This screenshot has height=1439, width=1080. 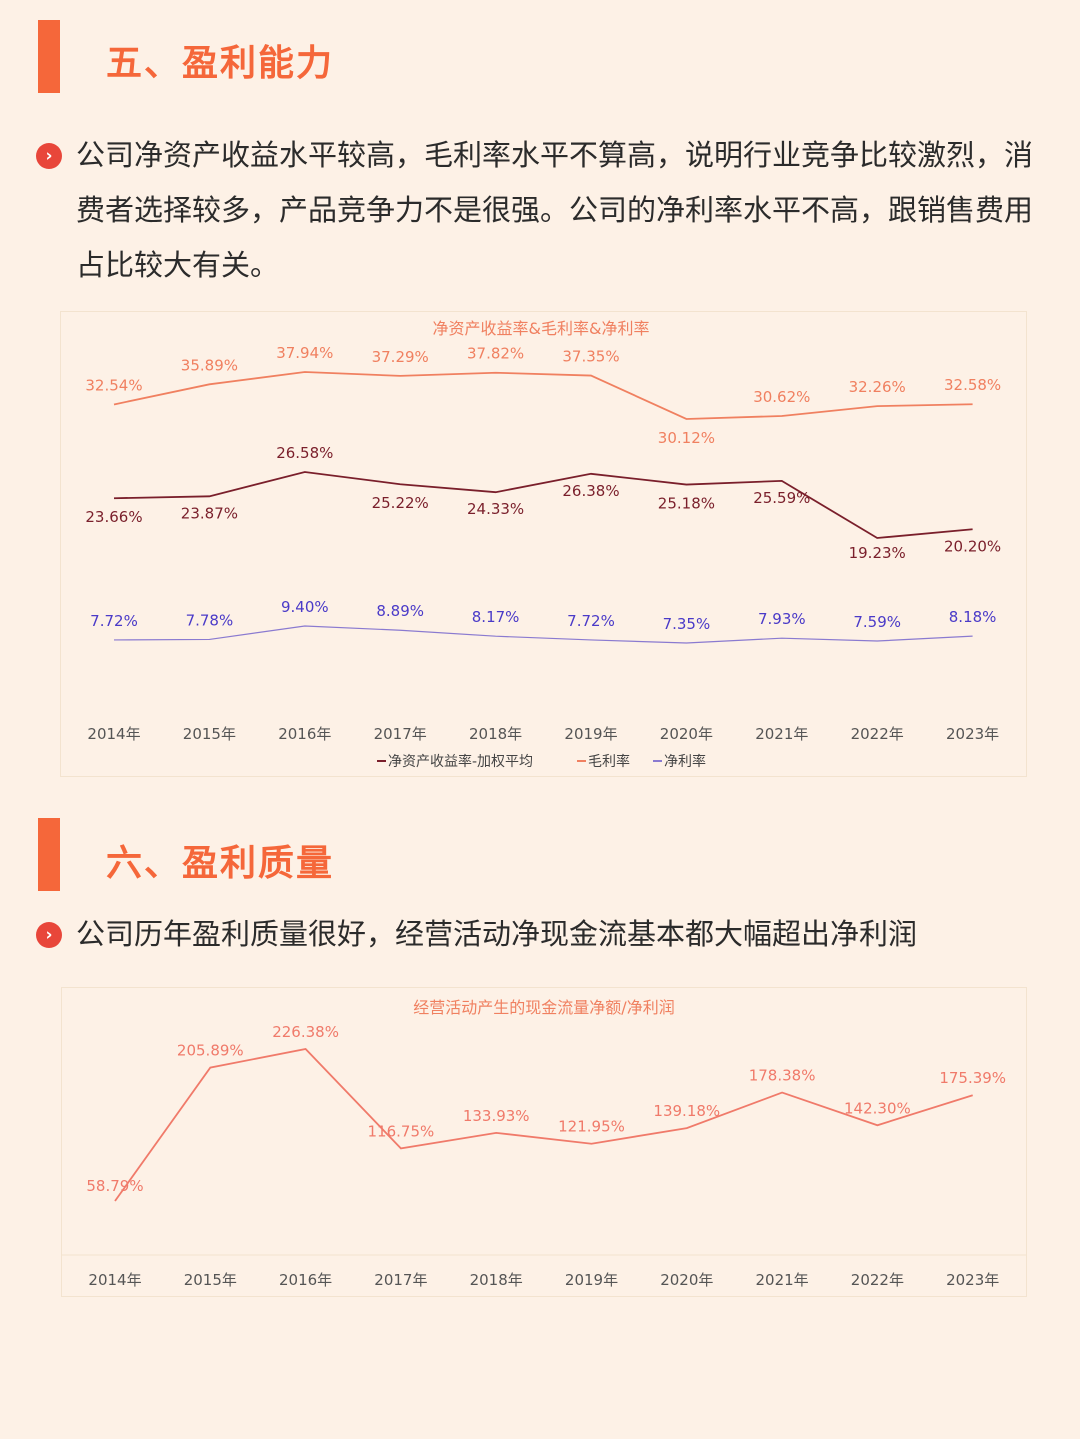 What do you see at coordinates (209, 365) in the screenshot?
I see `chart1-data-label: 35.89%` at bounding box center [209, 365].